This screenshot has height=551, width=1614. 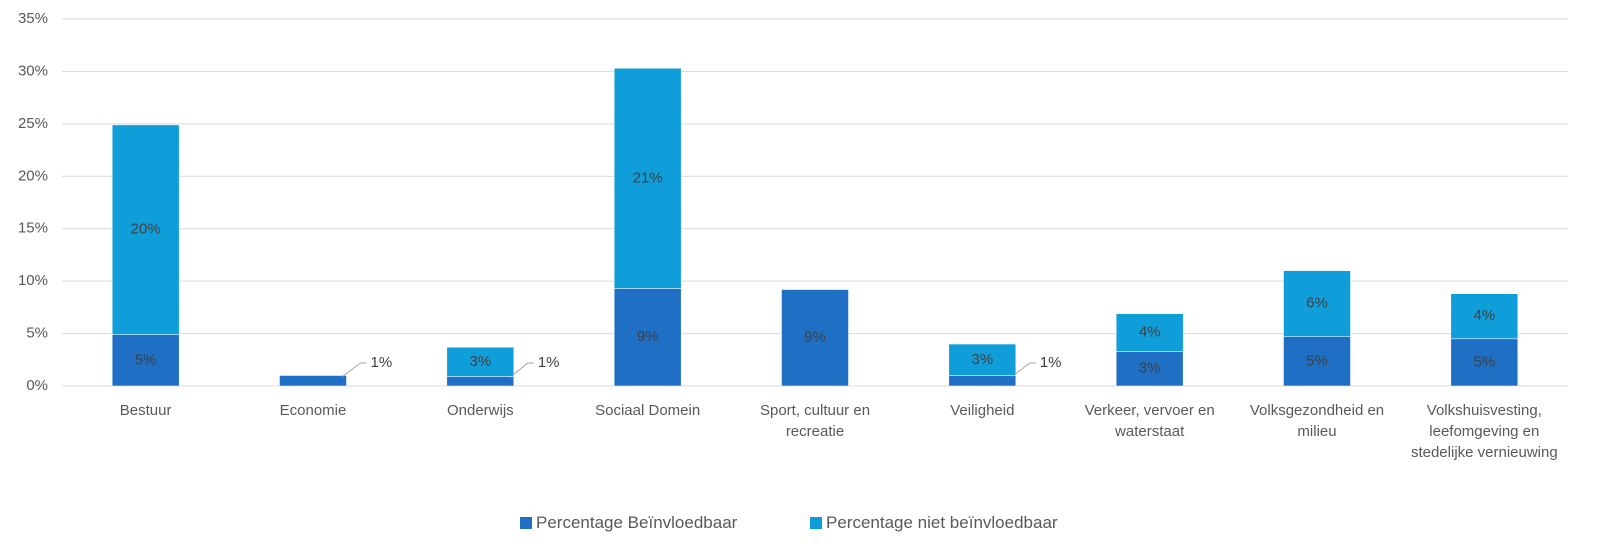 I want to click on data-label: 20%, so click(x=146, y=229).